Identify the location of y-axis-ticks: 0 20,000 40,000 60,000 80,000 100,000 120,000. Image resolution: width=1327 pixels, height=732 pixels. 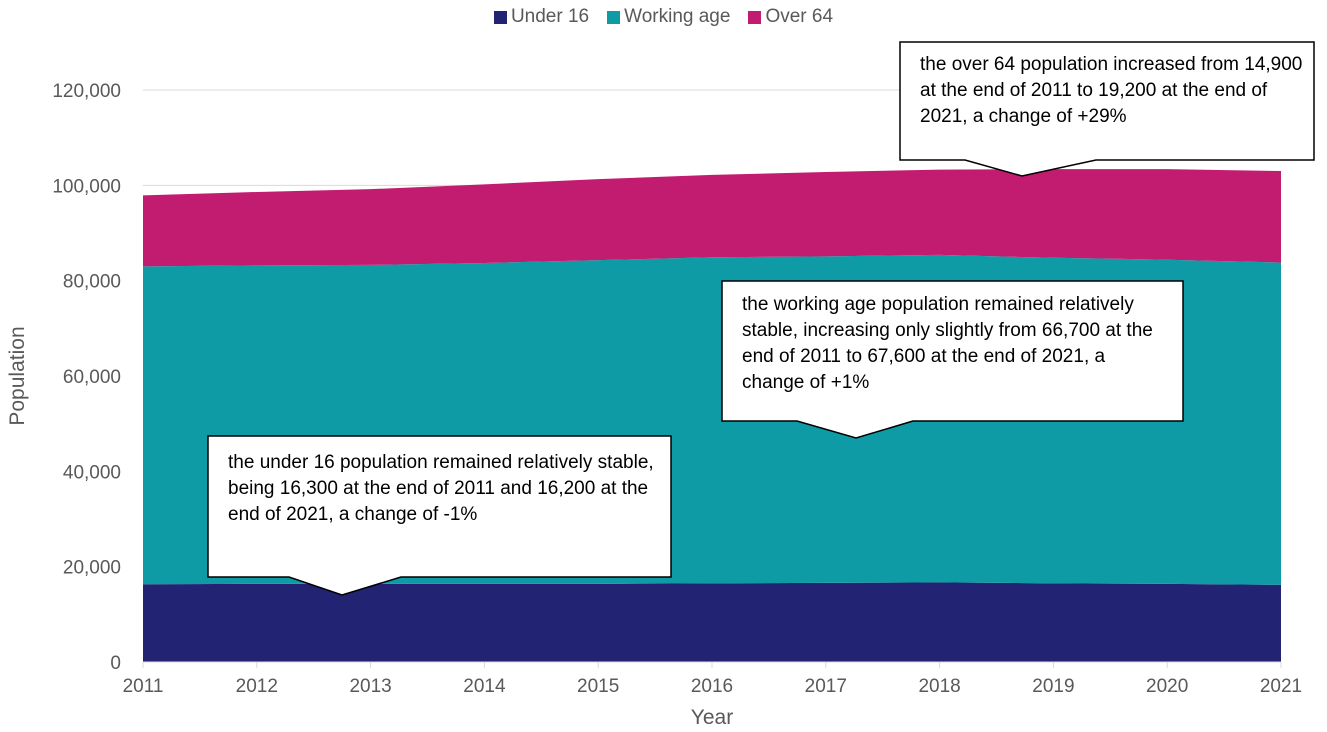
(86, 377).